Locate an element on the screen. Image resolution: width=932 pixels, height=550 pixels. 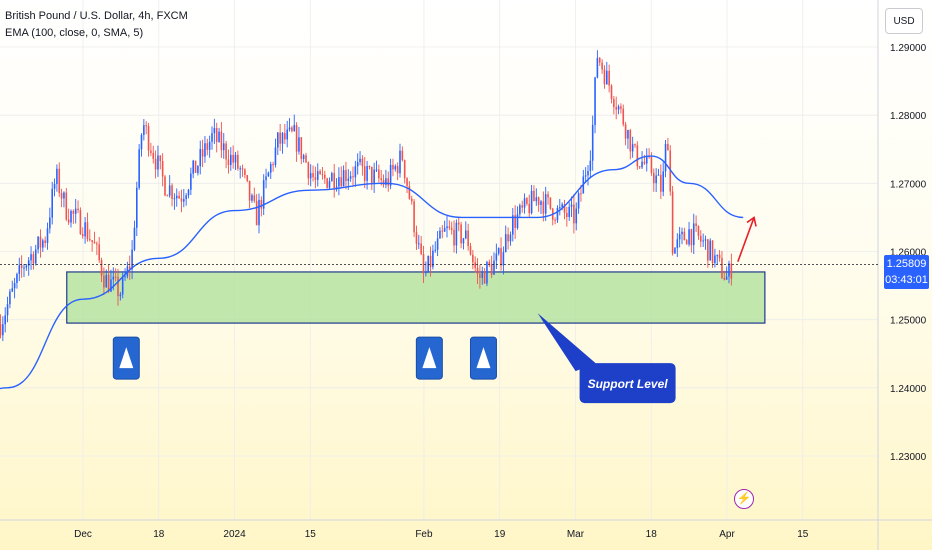
time-tick-label: 2024 is located at coordinates (234, 534).